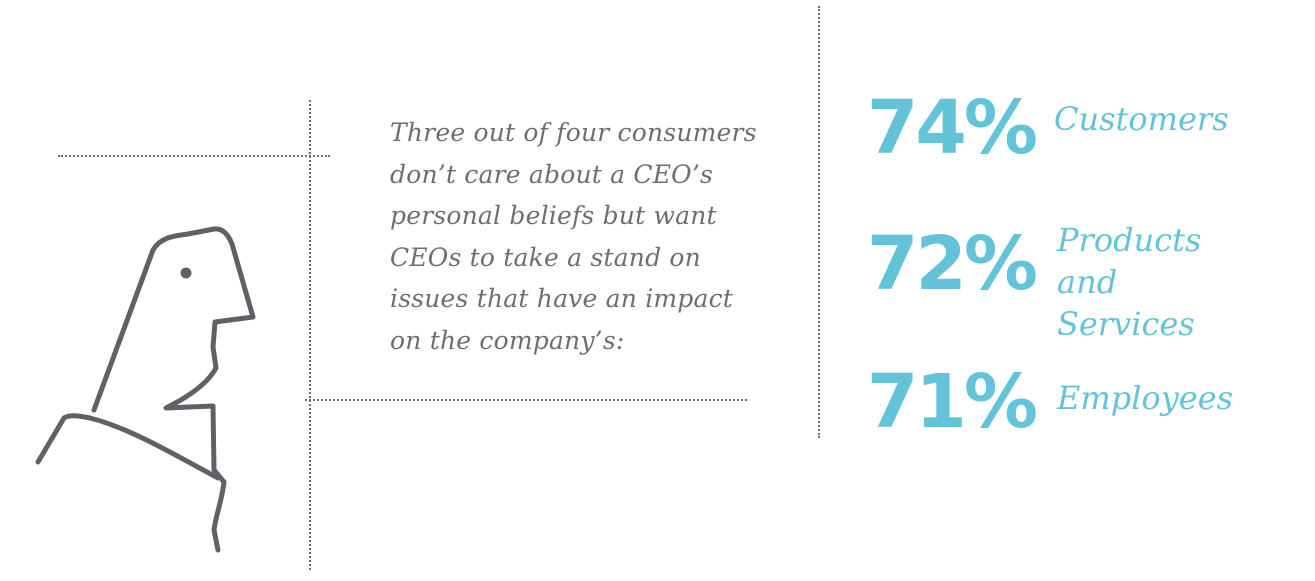 Image resolution: width=1315 pixels, height=581 pixels. What do you see at coordinates (952, 264) in the screenshot?
I see `stat-value: 72%` at bounding box center [952, 264].